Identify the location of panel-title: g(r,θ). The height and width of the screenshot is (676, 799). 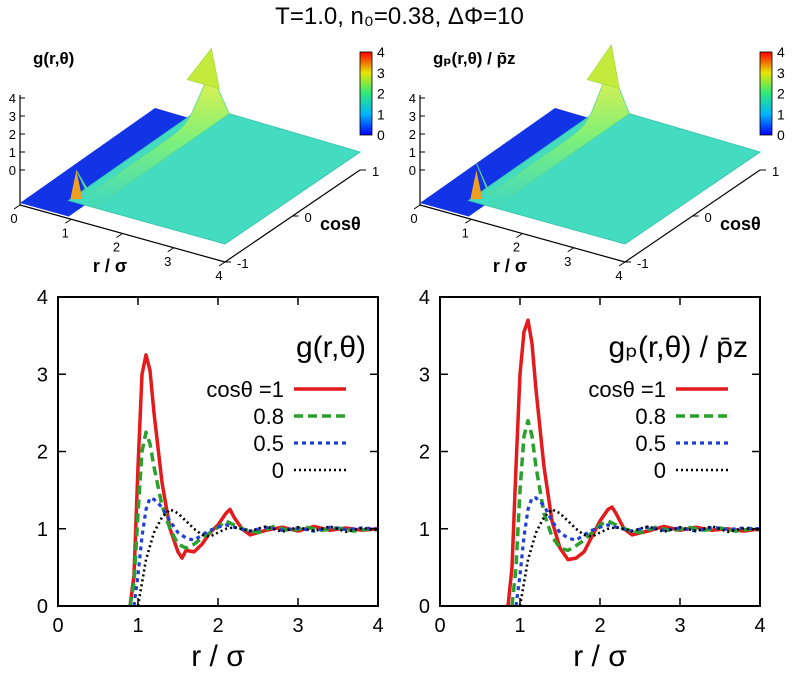
(331, 347).